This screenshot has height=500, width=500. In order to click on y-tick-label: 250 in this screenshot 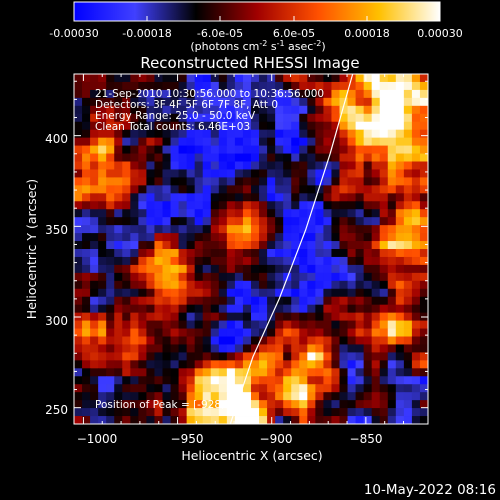, I will do `click(56, 410)`.